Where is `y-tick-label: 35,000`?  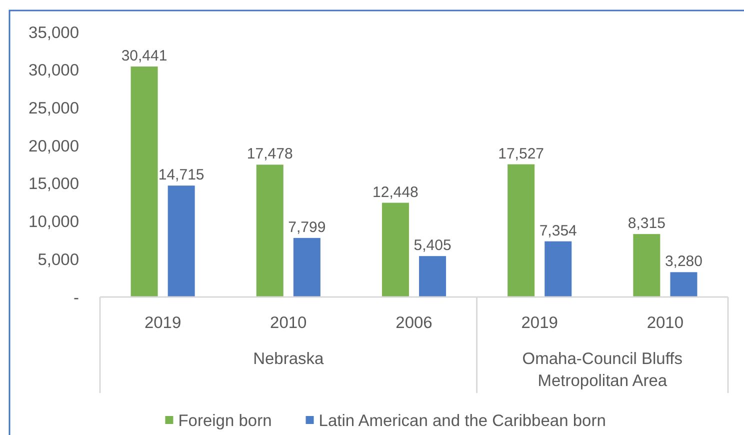
y-tick-label: 35,000 is located at coordinates (53, 33).